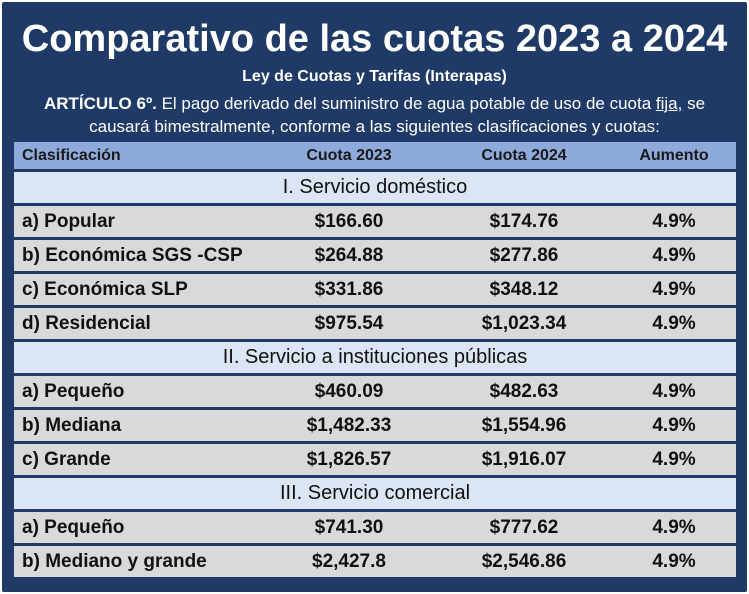 This screenshot has width=749, height=594. Describe the element at coordinates (524, 425) in the screenshot. I see `cell-cuota-2024: $1,554.96` at that location.